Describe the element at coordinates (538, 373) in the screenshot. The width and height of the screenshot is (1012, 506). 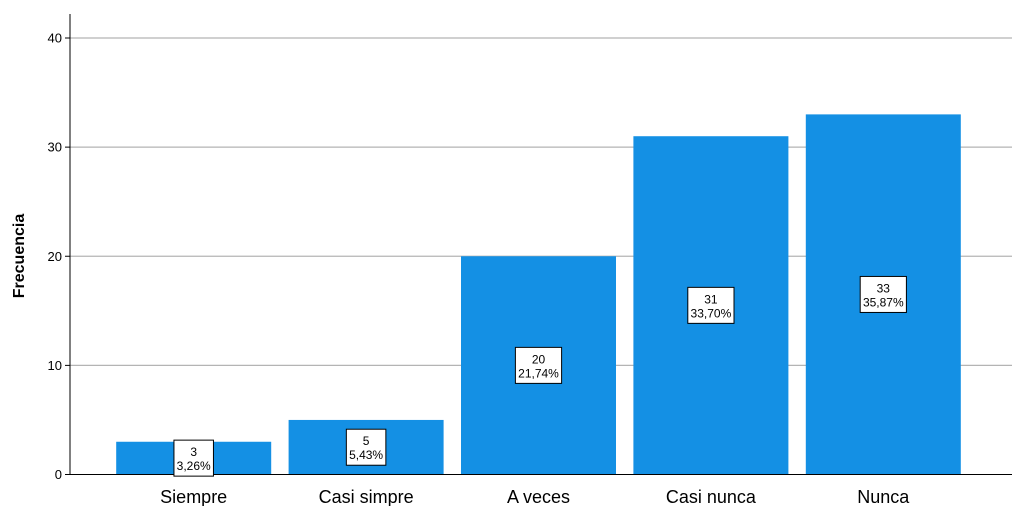
I see `data-label-percent: 21,74%` at that location.